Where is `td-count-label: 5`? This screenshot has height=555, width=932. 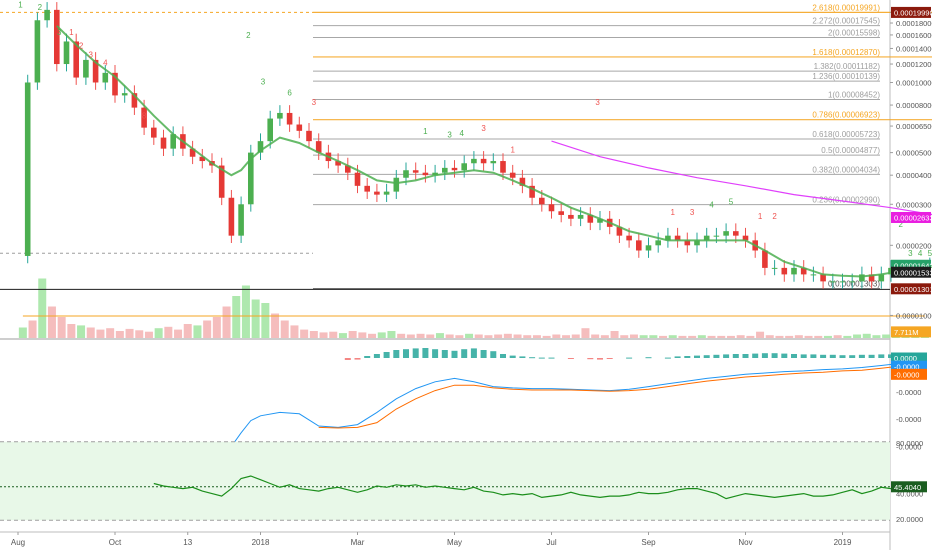 td-count-label: 5 is located at coordinates (930, 253).